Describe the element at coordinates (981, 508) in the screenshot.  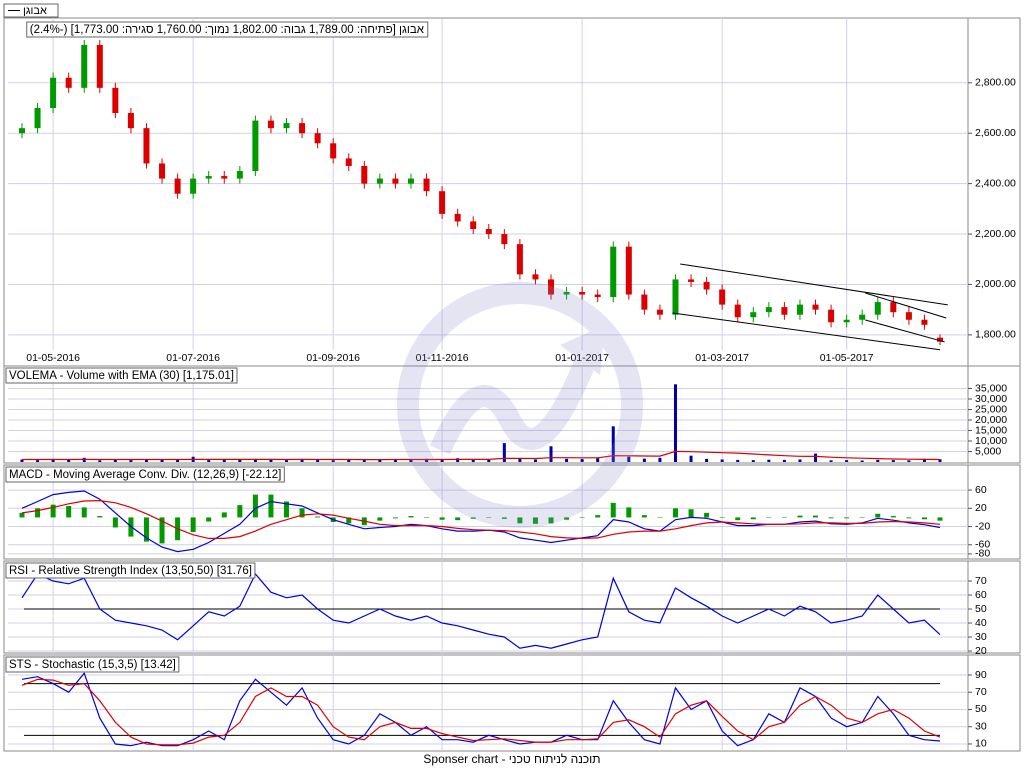
I see `y-tick-label: 20` at that location.